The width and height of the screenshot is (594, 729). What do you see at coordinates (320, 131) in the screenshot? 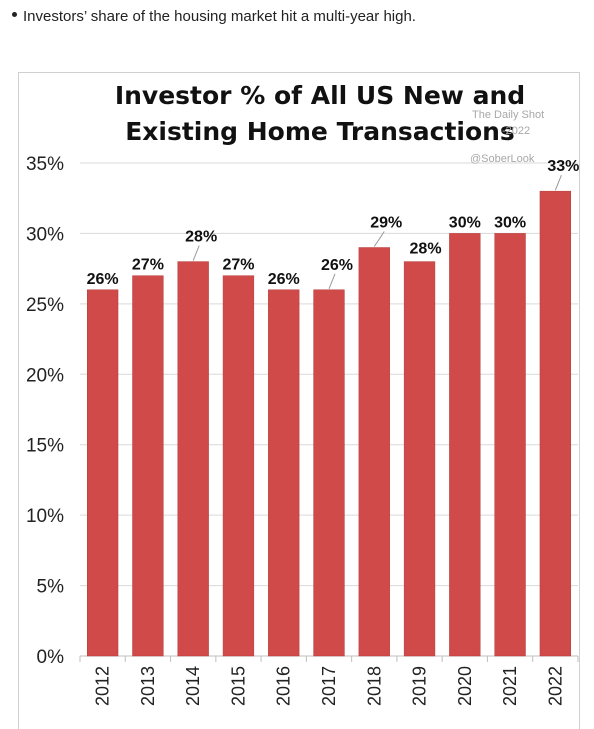
I see `chart-title-line: Existing Home Transactions` at bounding box center [320, 131].